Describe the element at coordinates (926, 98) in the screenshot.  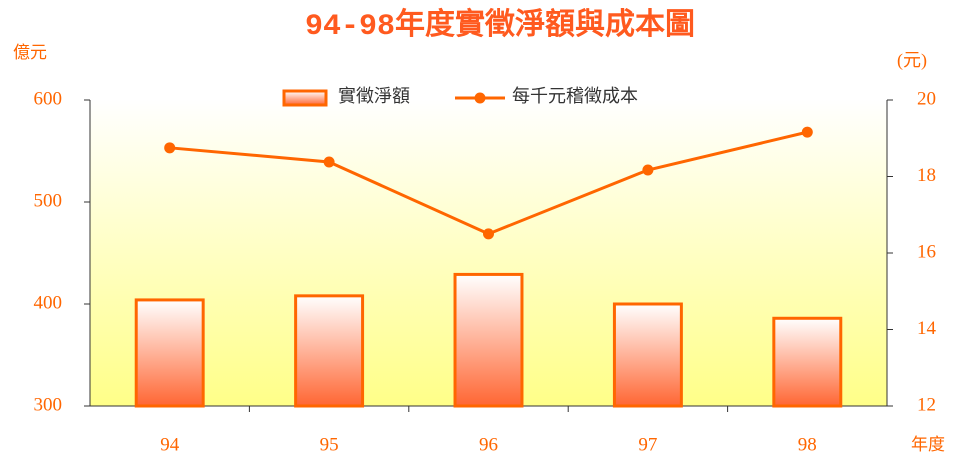
I see `y2-tick-label: 20` at that location.